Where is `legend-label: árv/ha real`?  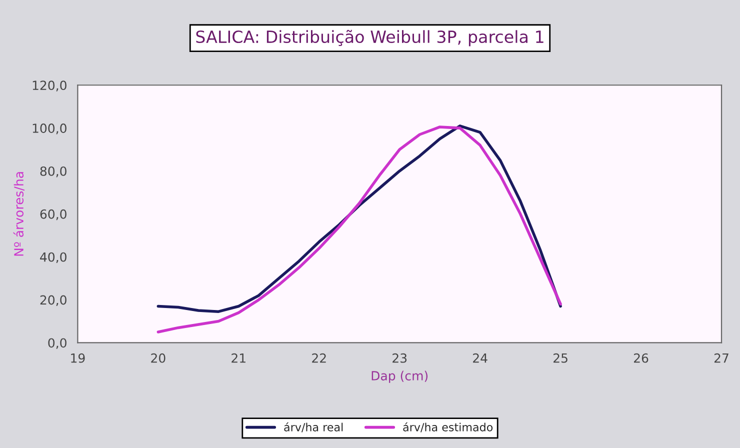 legend-label: árv/ha real is located at coordinates (313, 427).